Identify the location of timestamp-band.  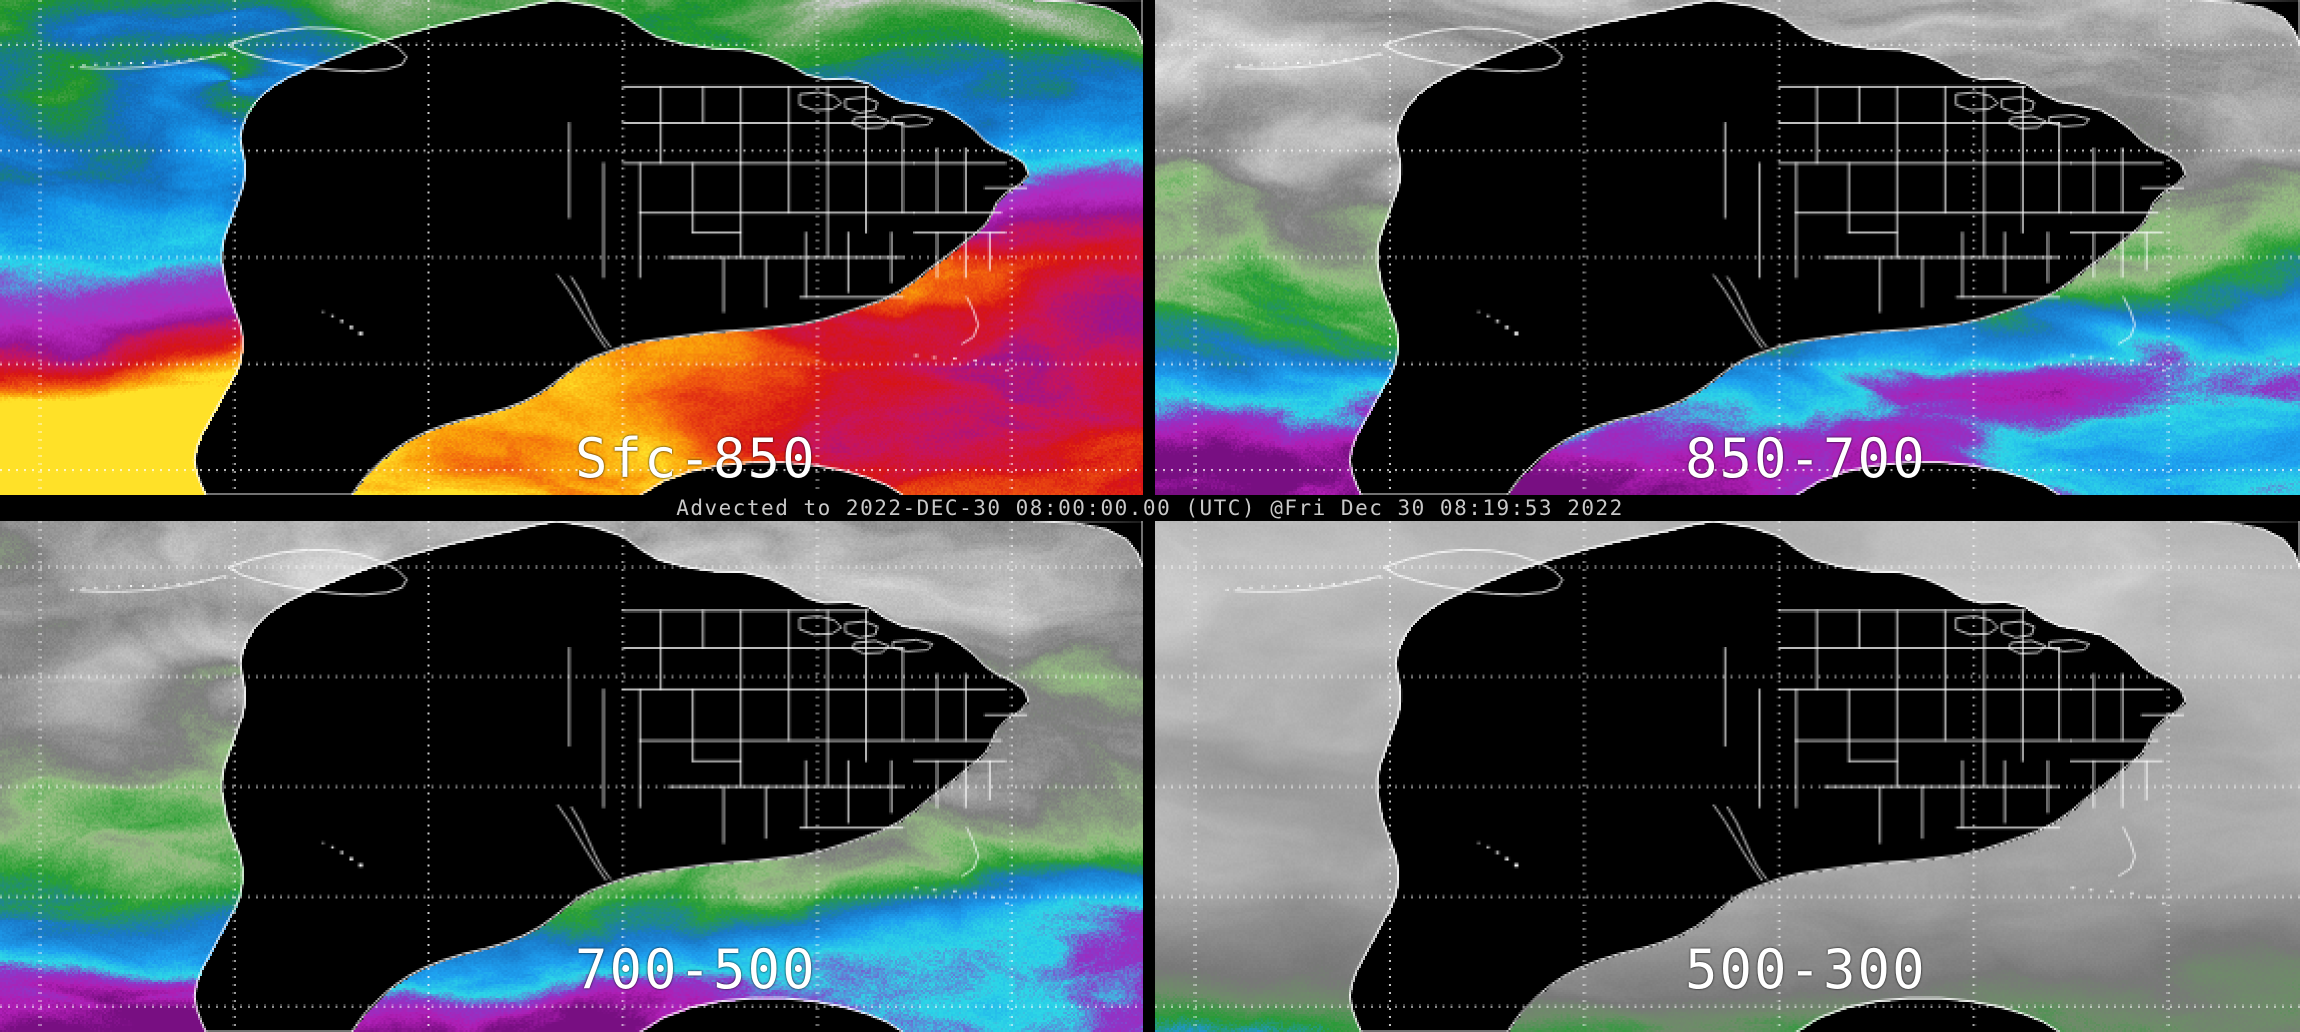
(1150, 508).